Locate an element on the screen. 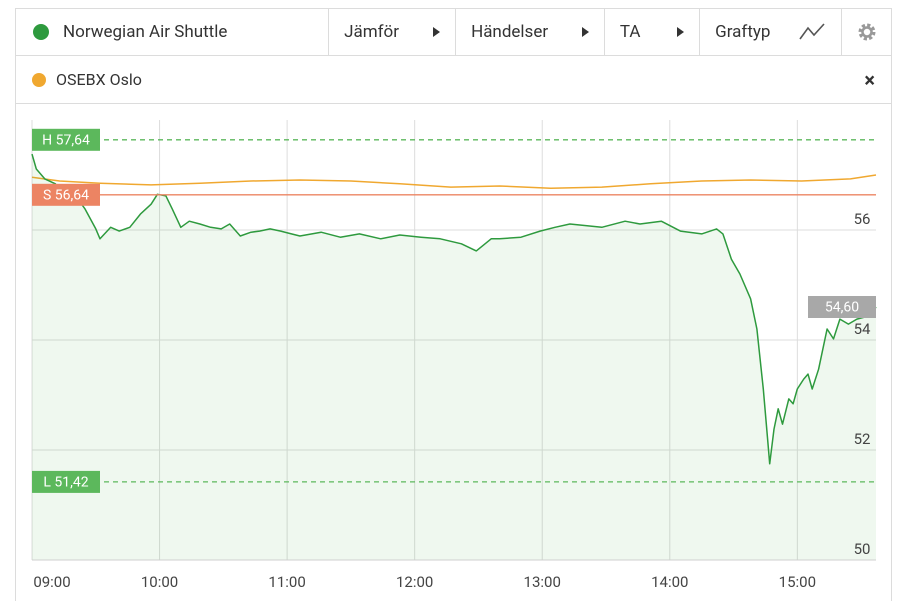 This screenshot has width=900, height=601. events-menu: Händelser is located at coordinates (529, 31).